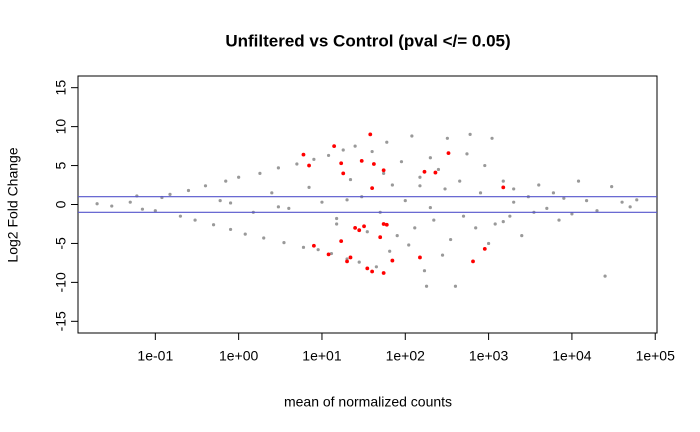 The height and width of the screenshot is (432, 700). What do you see at coordinates (13, 204) in the screenshot?
I see `y-axis-label: Log2 Fold Change` at bounding box center [13, 204].